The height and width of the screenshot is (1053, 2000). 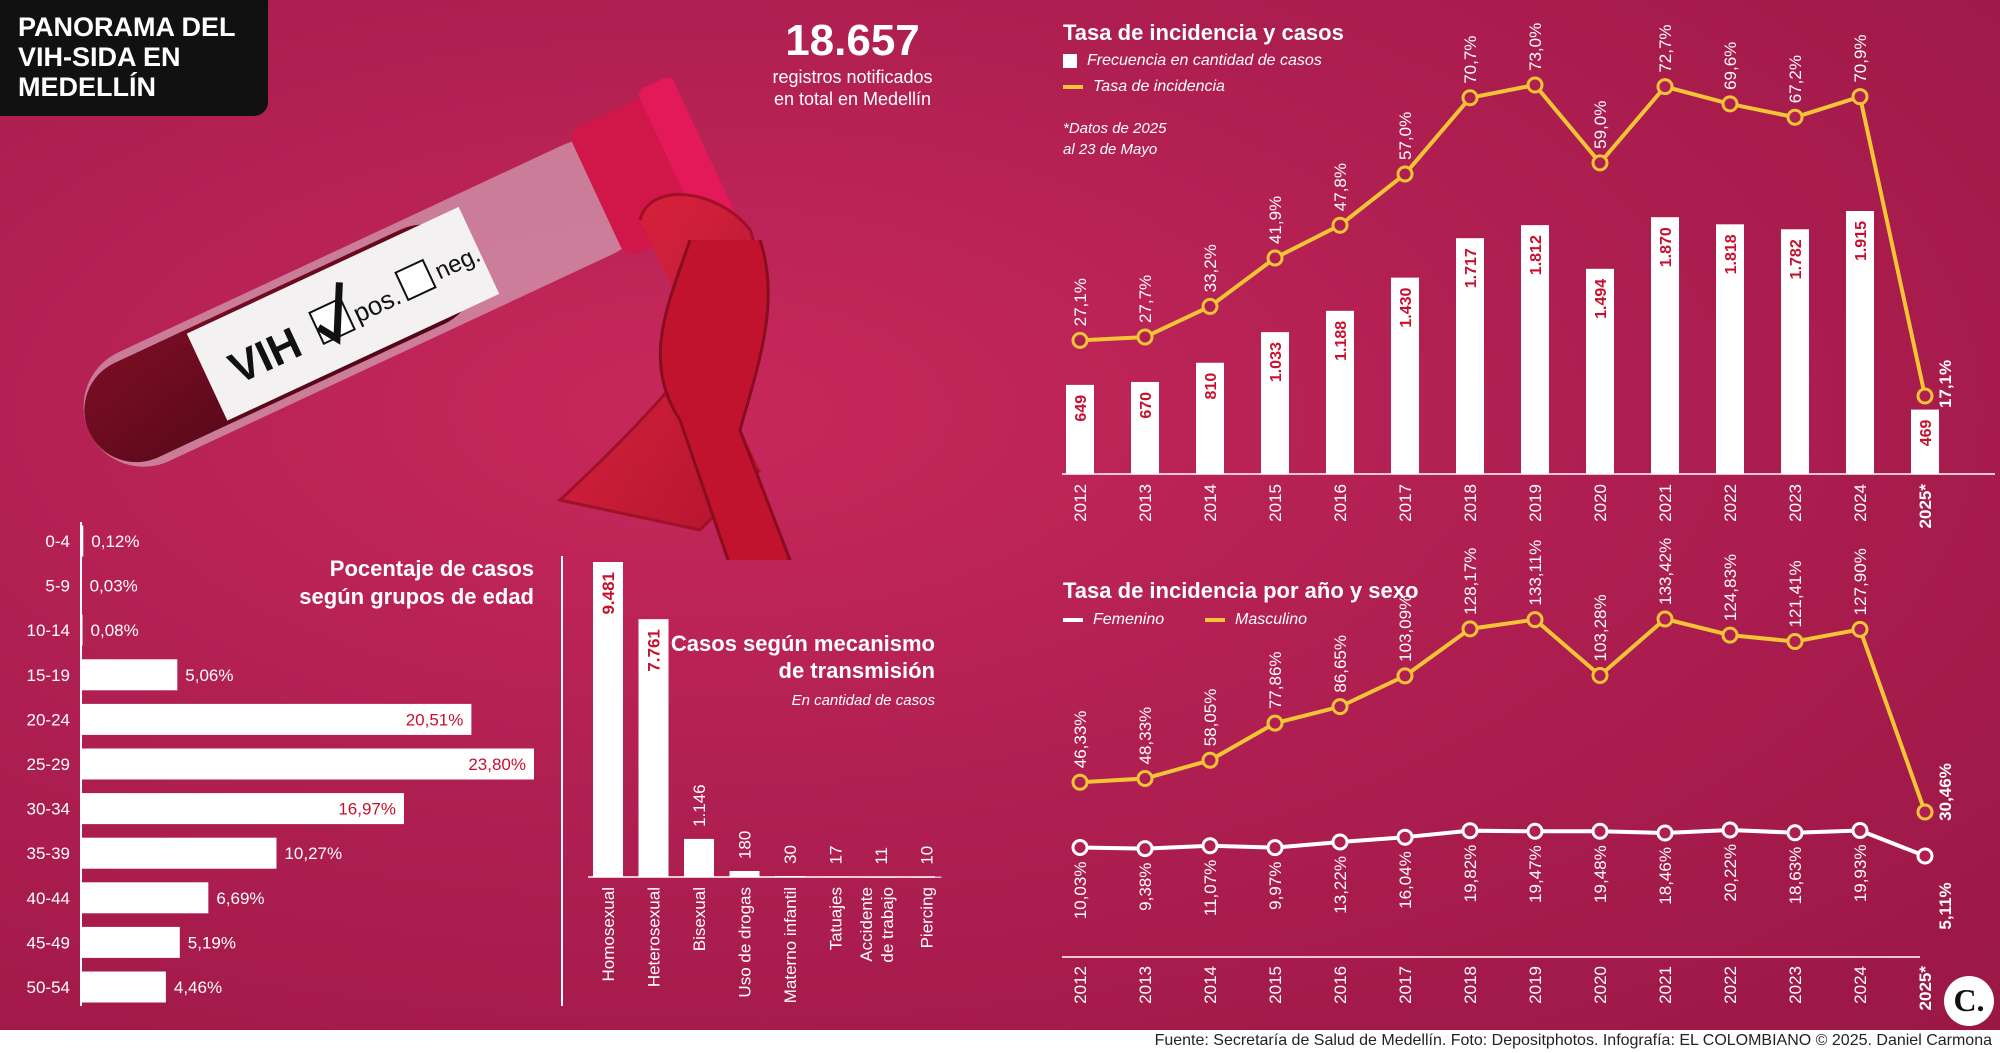 I want to click on age-group-label: 5-9, so click(x=57, y=586).